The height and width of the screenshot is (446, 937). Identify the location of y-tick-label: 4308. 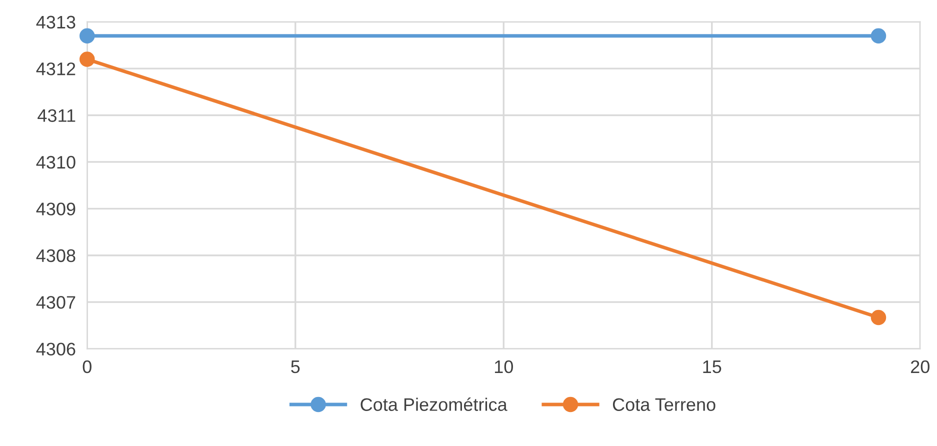
(56, 255).